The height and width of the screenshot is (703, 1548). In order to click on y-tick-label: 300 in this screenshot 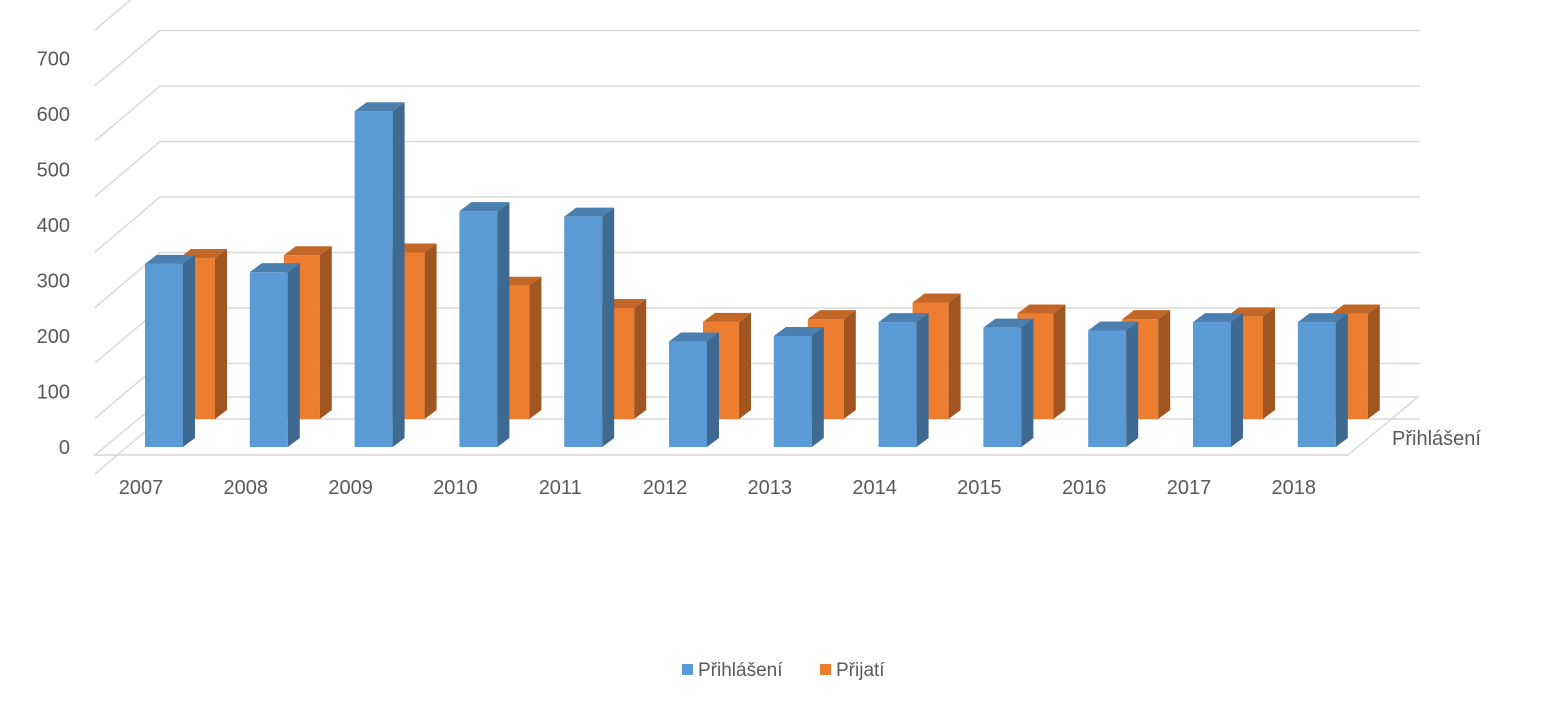, I will do `click(53, 282)`.